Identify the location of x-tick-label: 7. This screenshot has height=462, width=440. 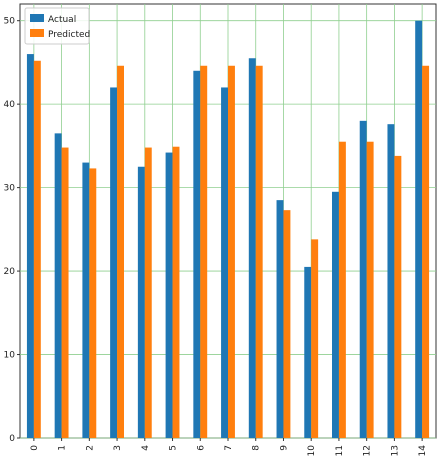
(229, 448).